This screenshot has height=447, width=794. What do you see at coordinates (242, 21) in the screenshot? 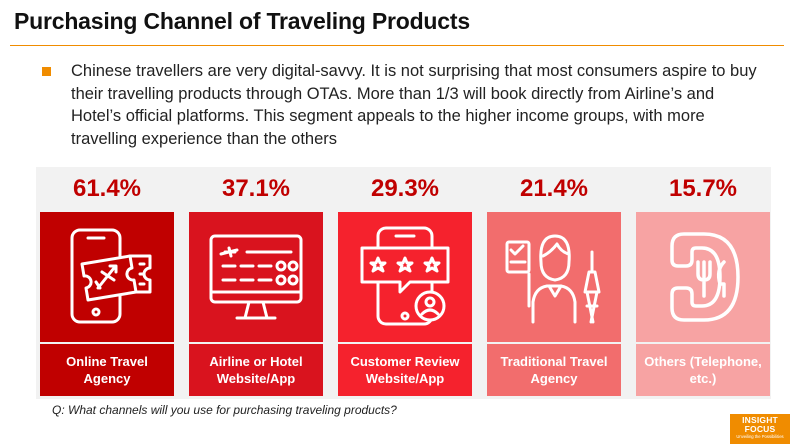
I see `slide-title: Purchasing Channel of Traveling Products` at bounding box center [242, 21].